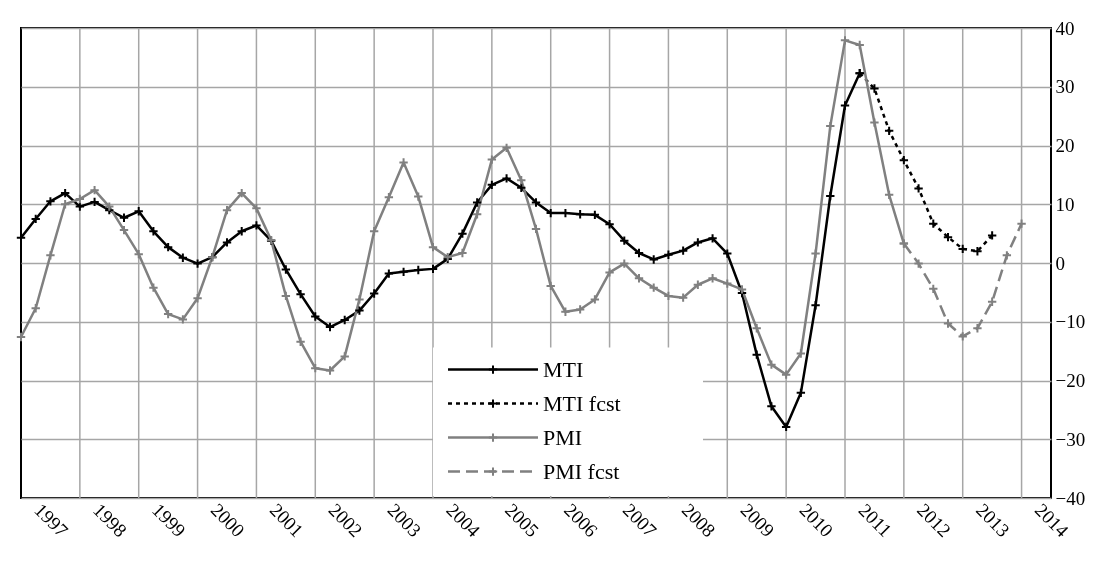  What do you see at coordinates (639, 520) in the screenshot?
I see `x-tick-label: 2007` at bounding box center [639, 520].